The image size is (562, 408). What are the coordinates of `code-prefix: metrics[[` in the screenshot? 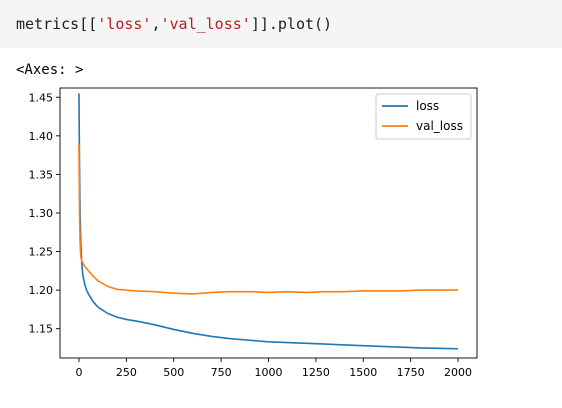 It's located at (57, 24).